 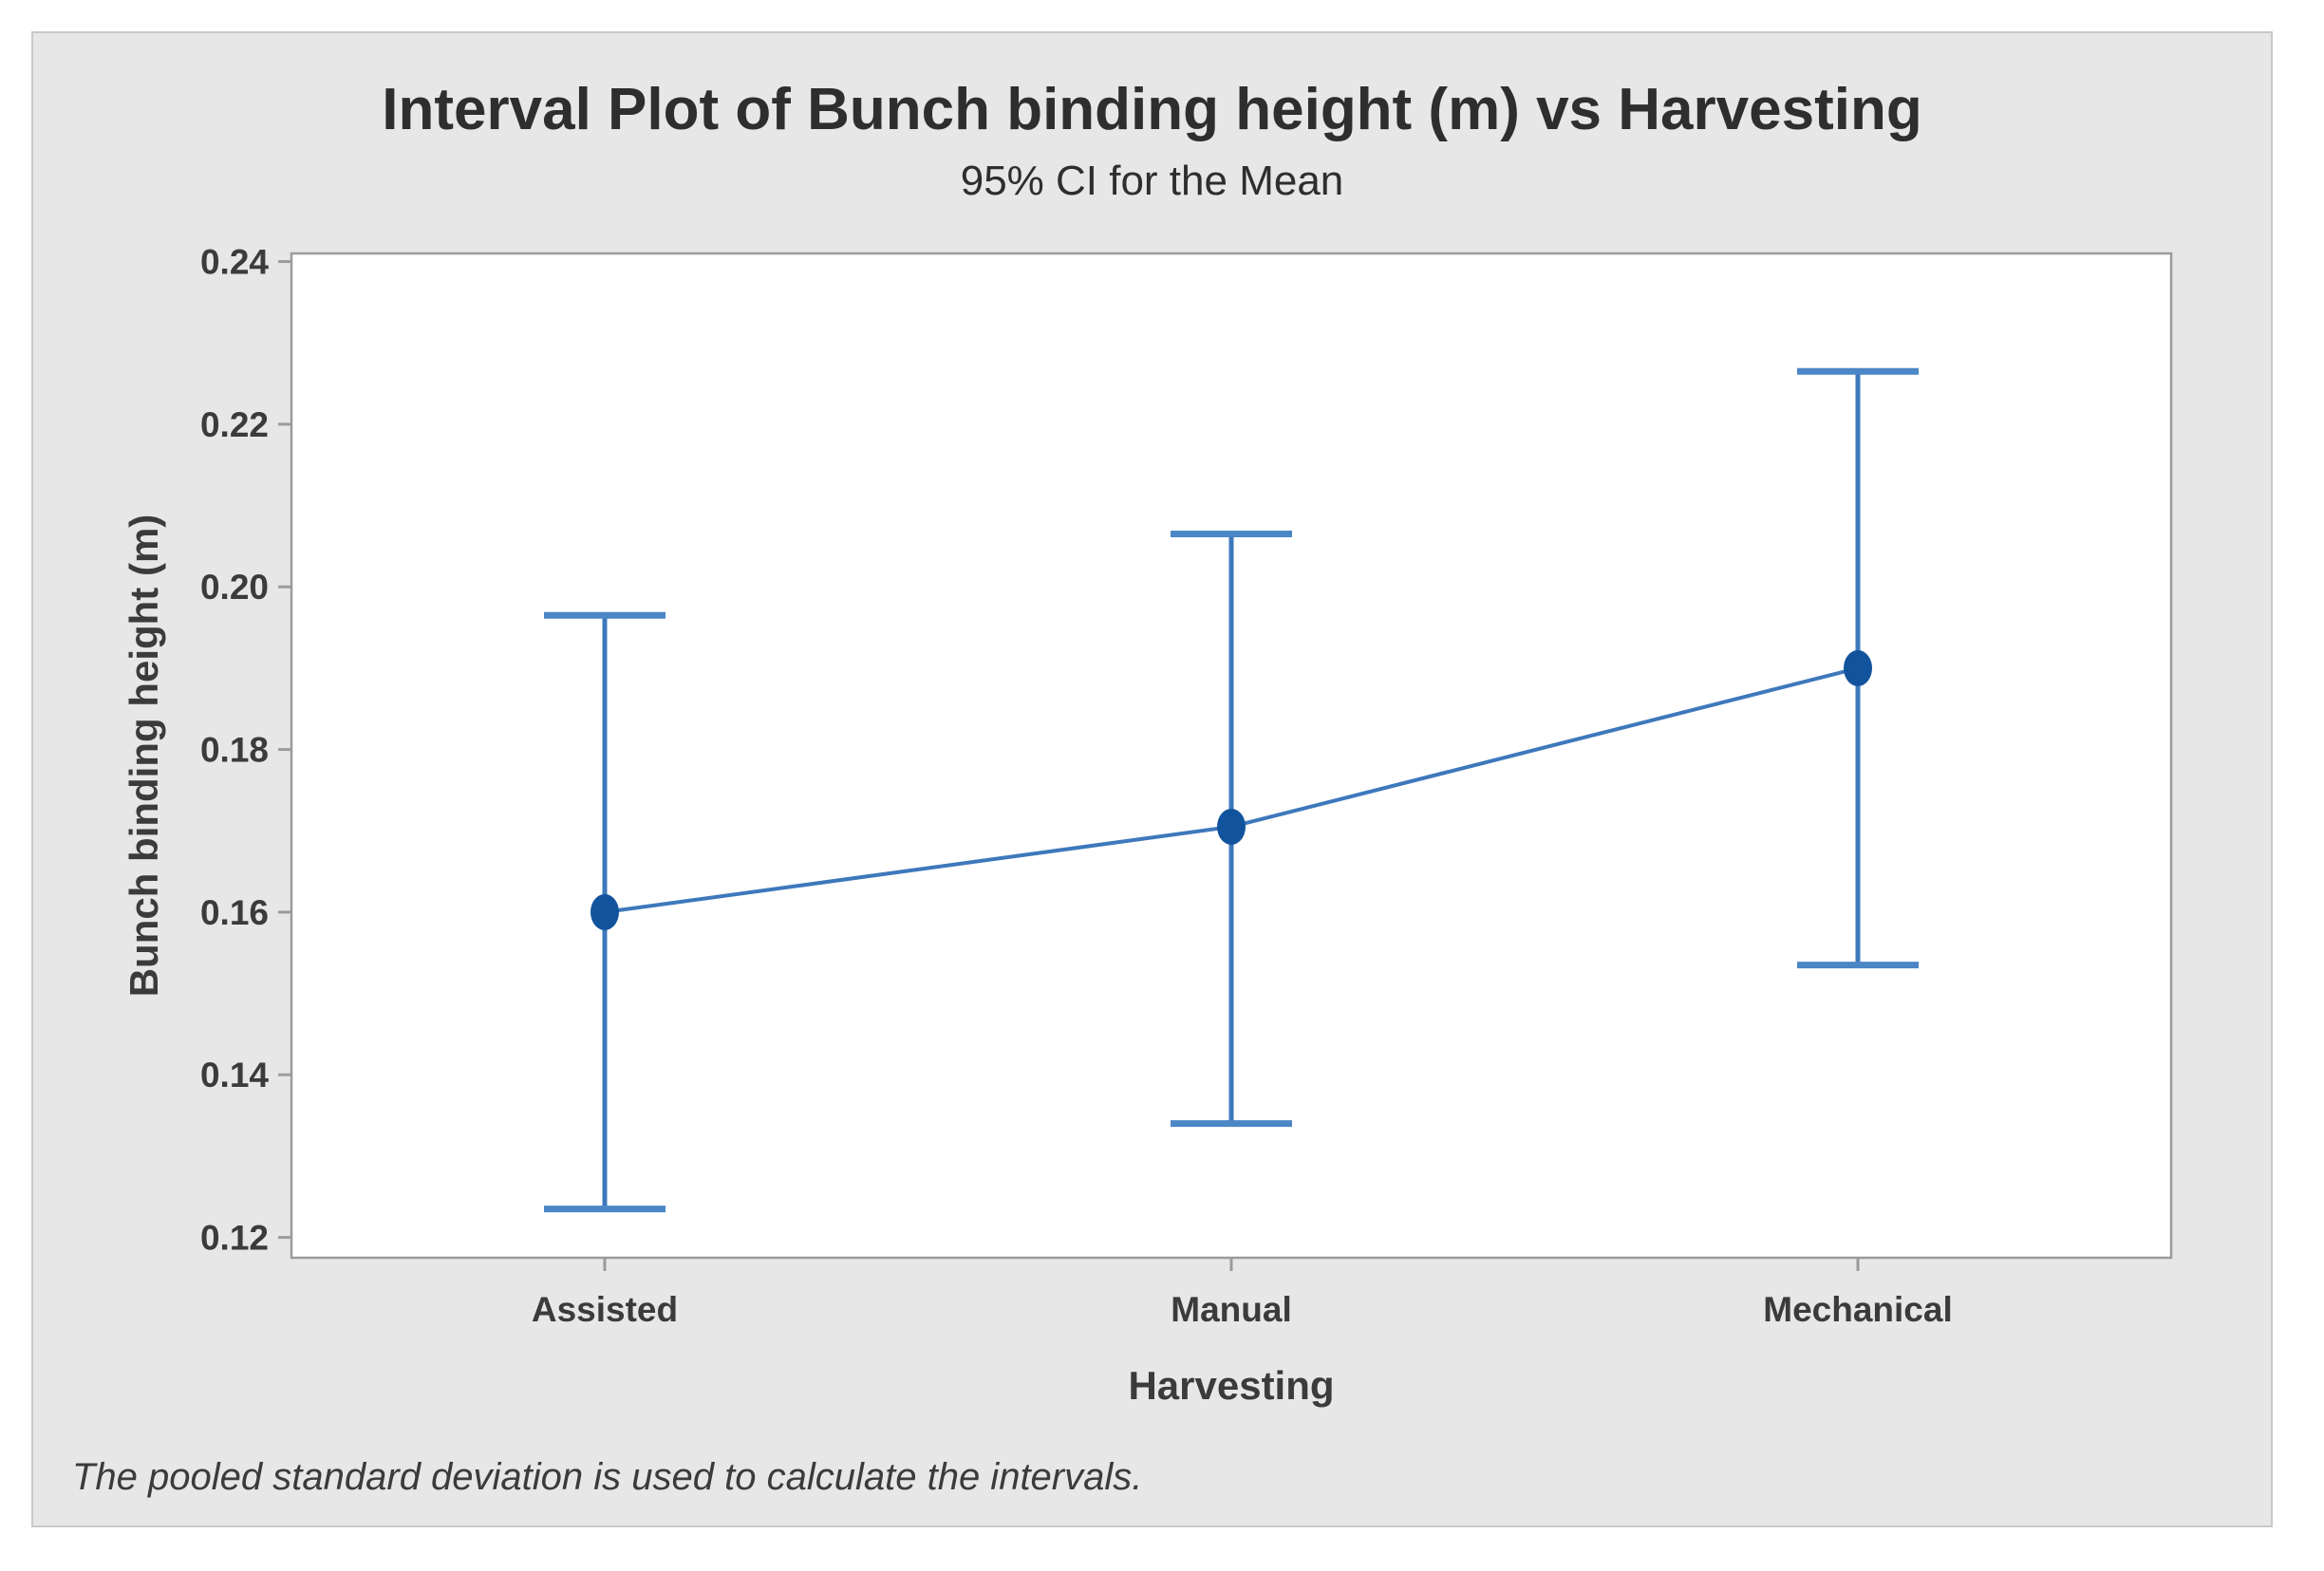 What do you see at coordinates (234, 587) in the screenshot?
I see `y-tick-label: 0.20` at bounding box center [234, 587].